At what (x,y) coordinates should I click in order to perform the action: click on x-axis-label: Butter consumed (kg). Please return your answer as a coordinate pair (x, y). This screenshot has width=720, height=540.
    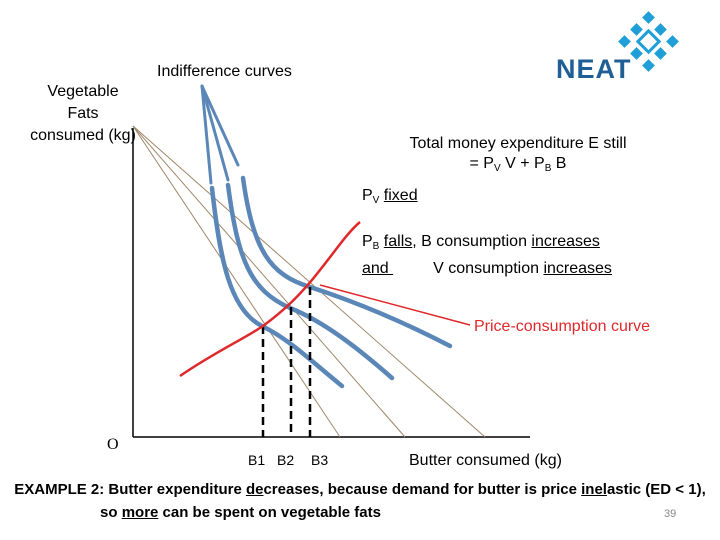
    Looking at the image, I should click on (485, 460).